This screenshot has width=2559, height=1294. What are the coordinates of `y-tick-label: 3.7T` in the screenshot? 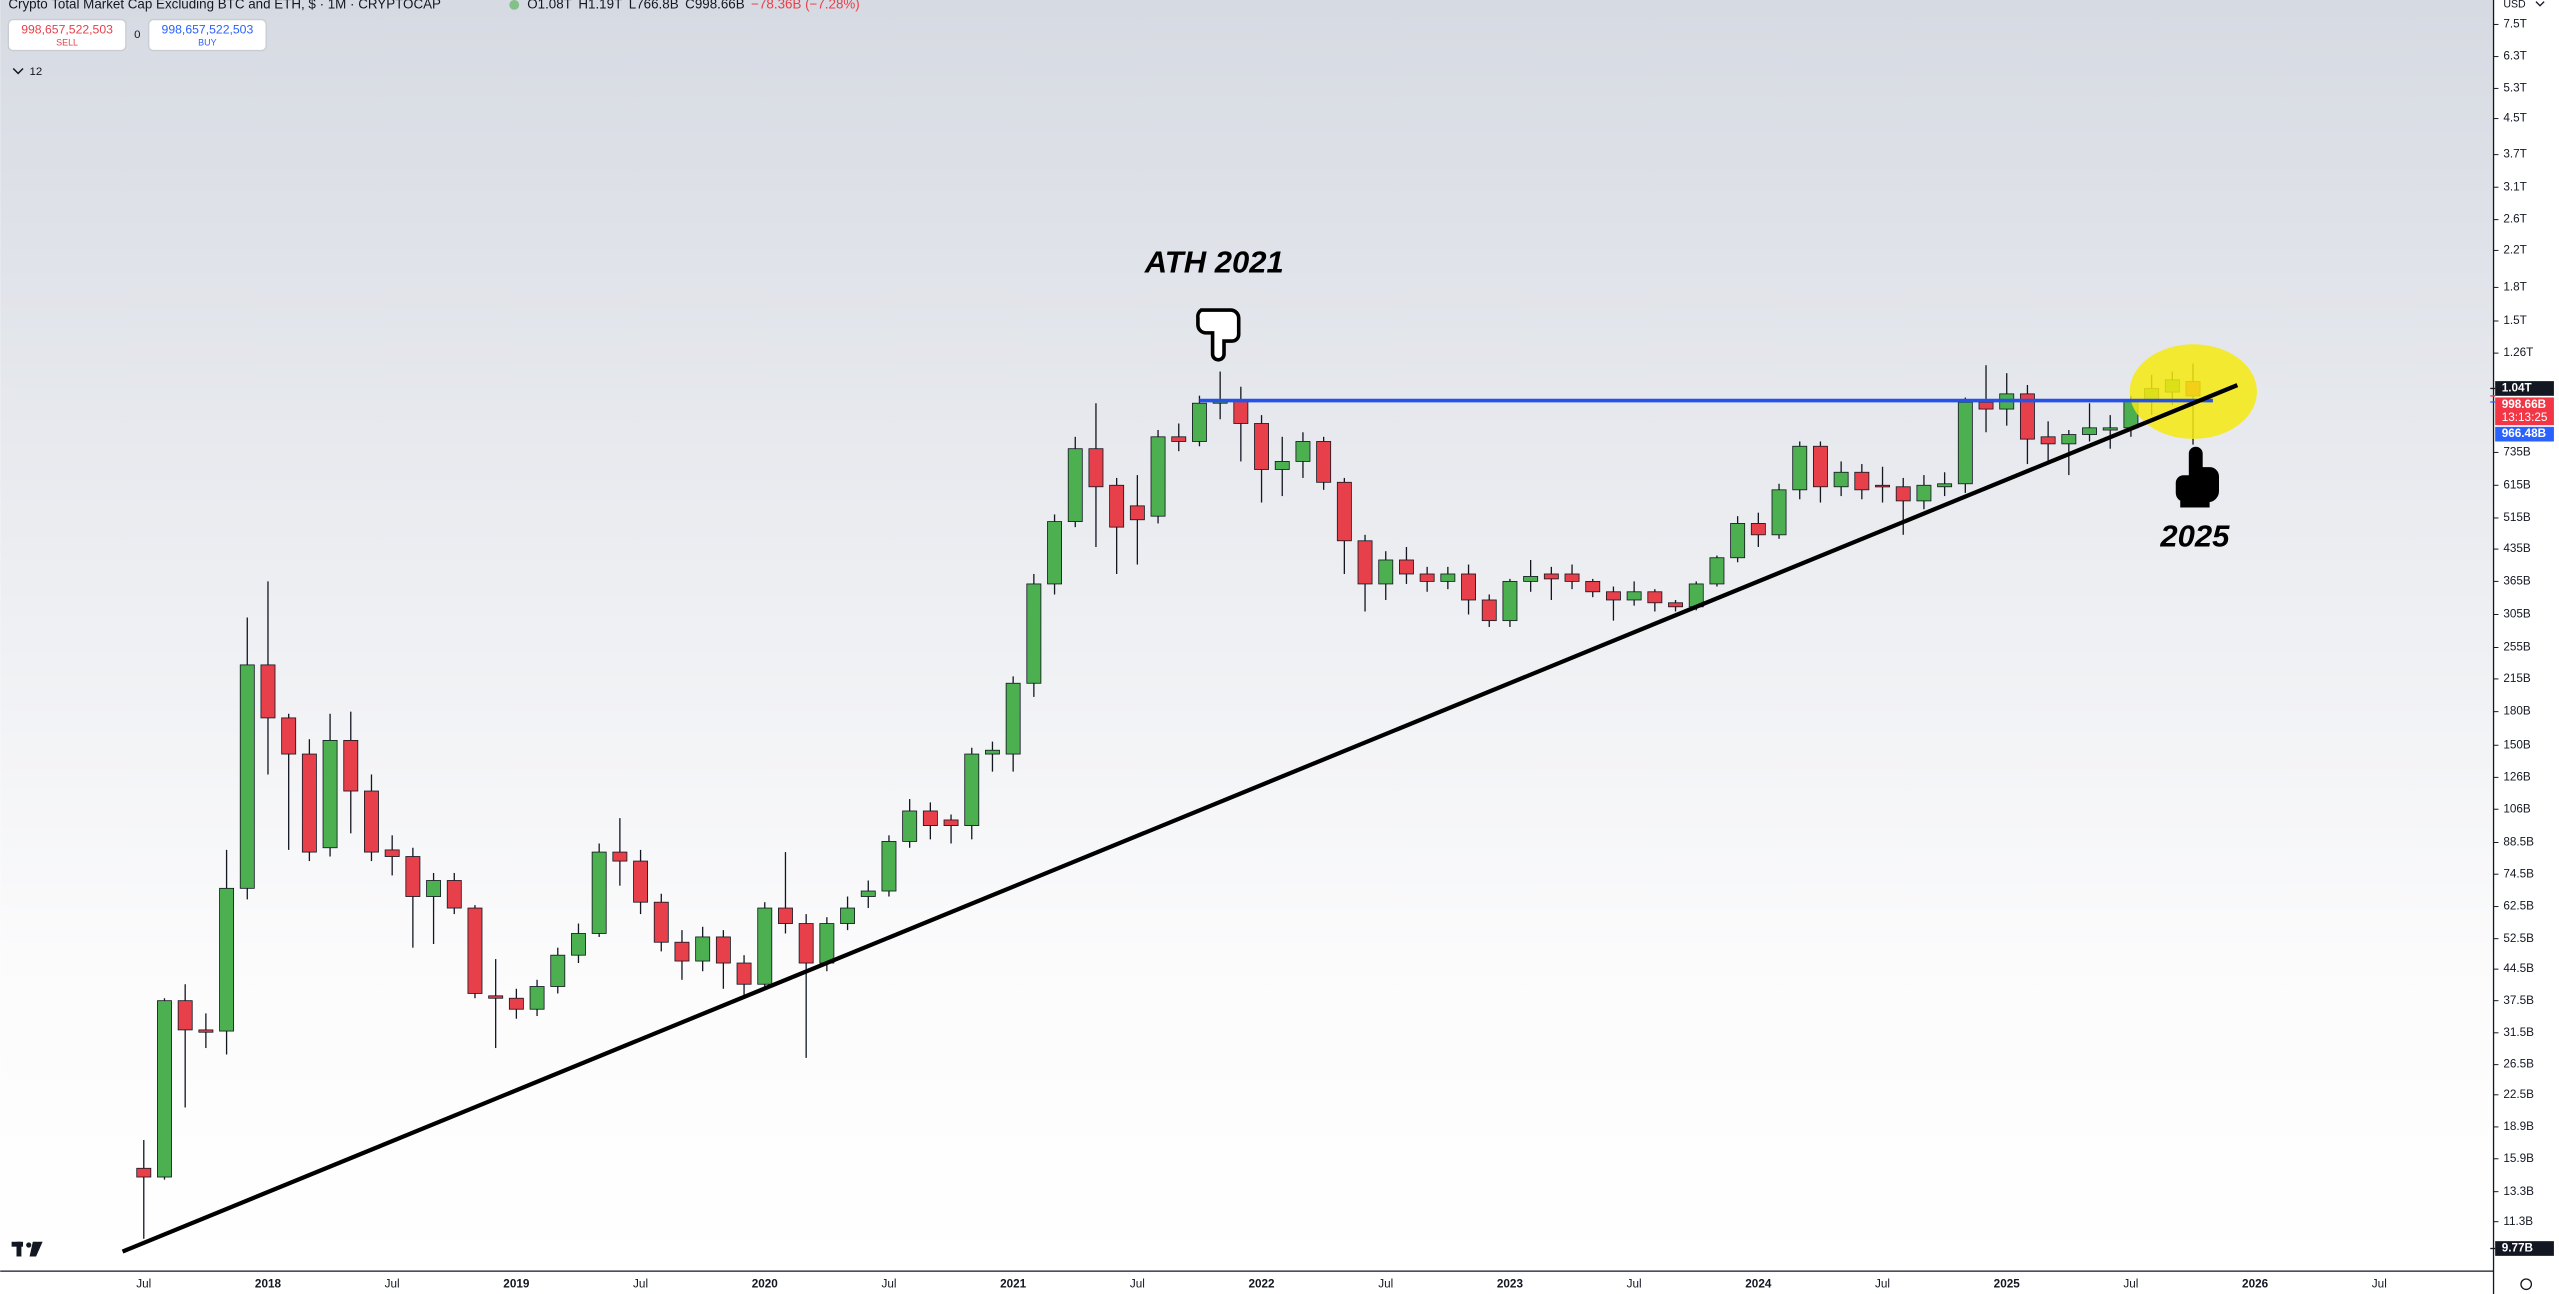 It's located at (2514, 154).